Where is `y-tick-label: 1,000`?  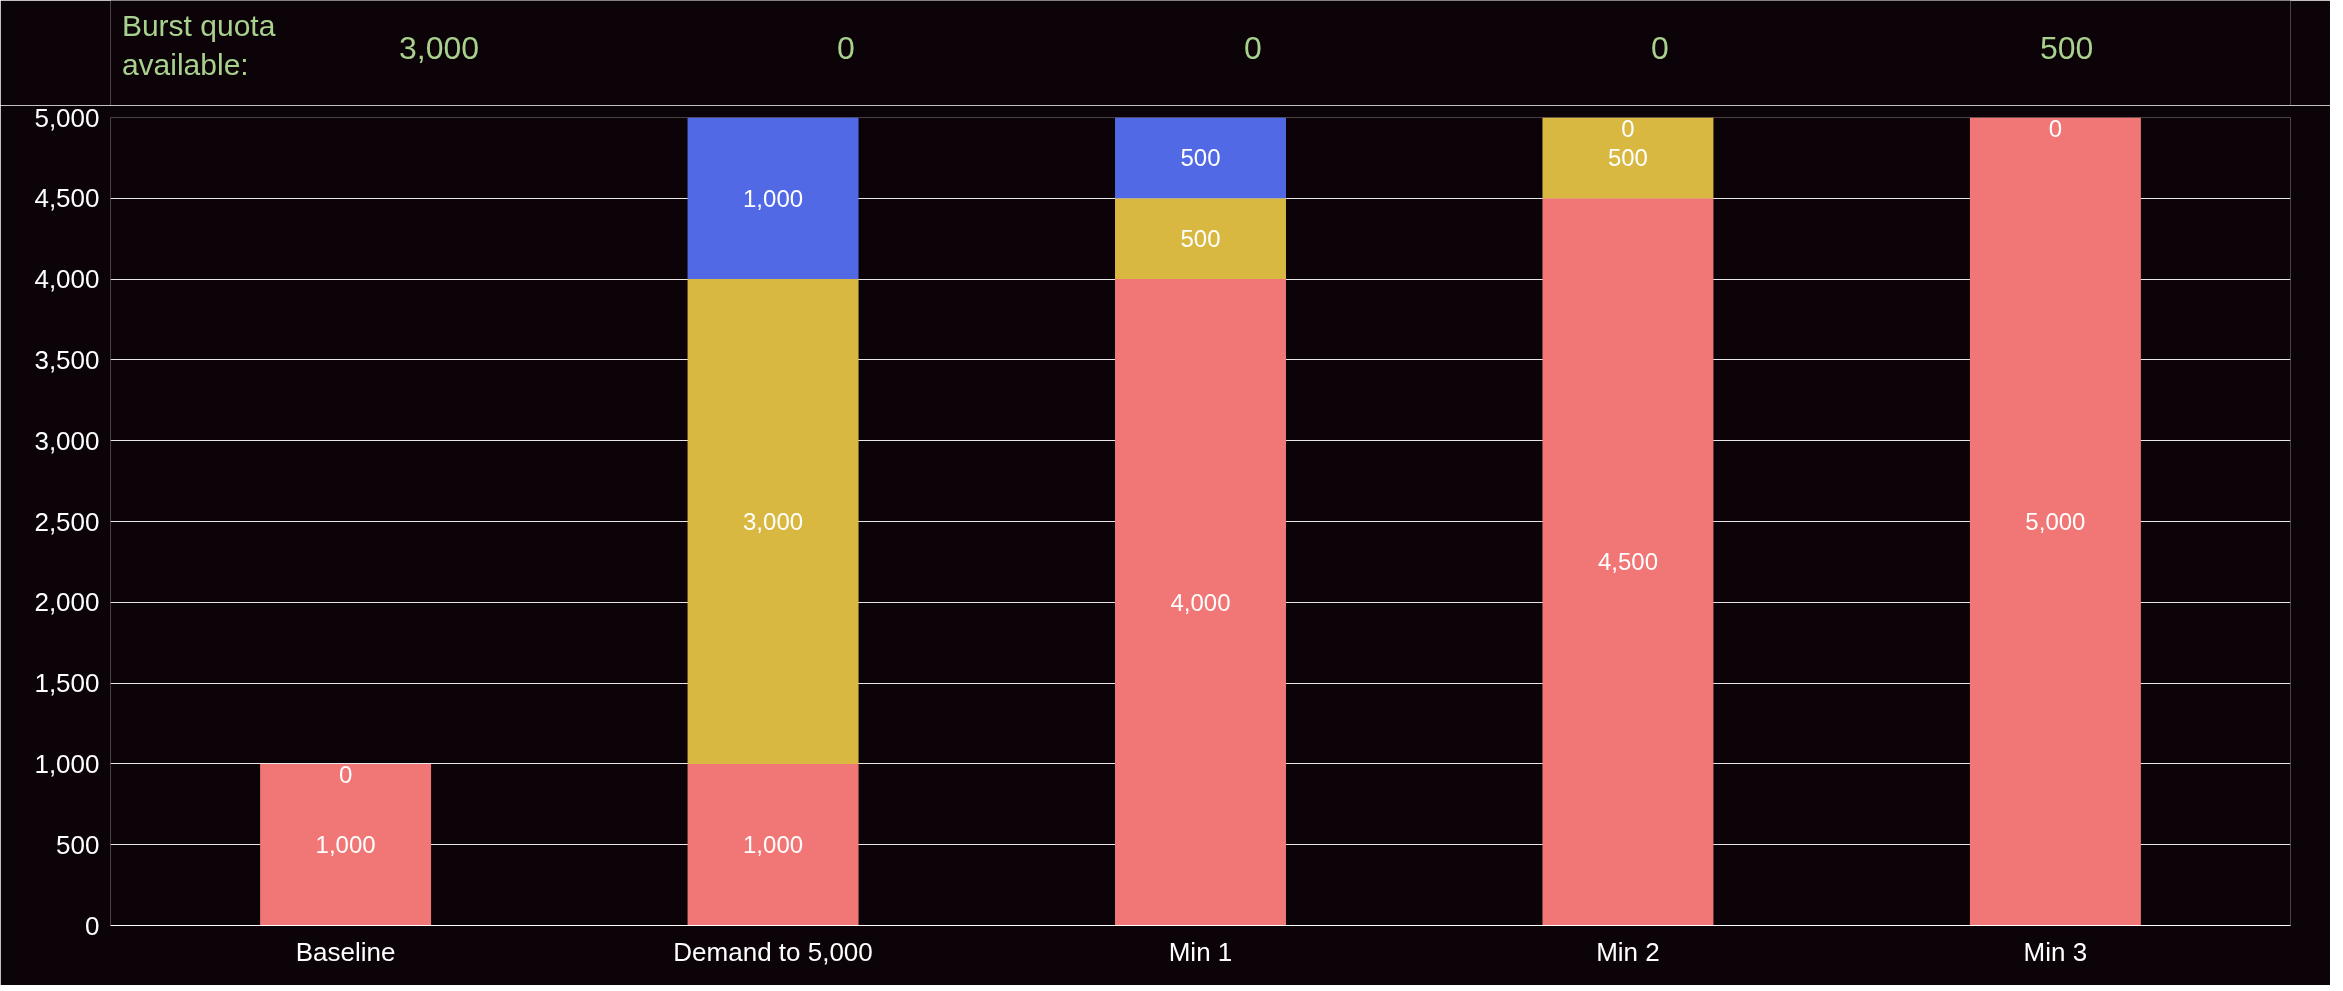
y-tick-label: 1,000 is located at coordinates (67, 763).